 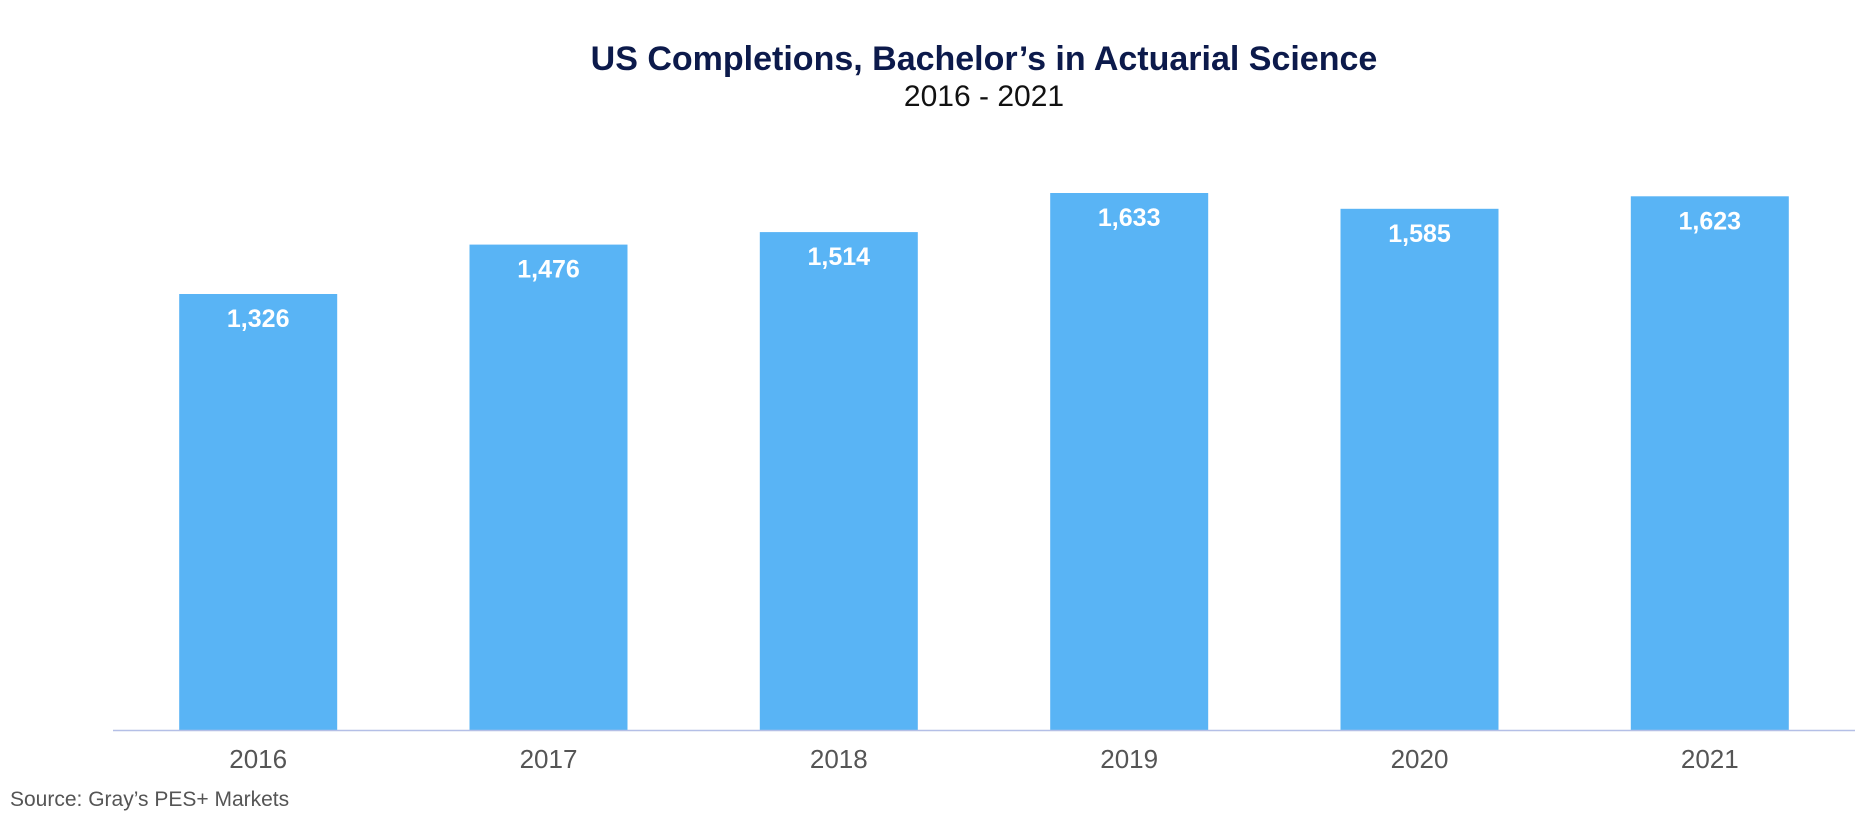 I want to click on bar-2020, so click(x=1419, y=469).